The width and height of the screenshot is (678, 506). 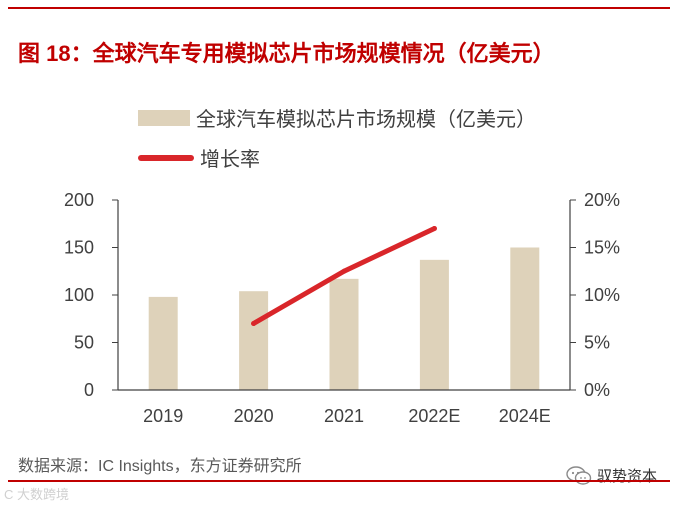 I want to click on bar-2021, so click(x=344, y=334).